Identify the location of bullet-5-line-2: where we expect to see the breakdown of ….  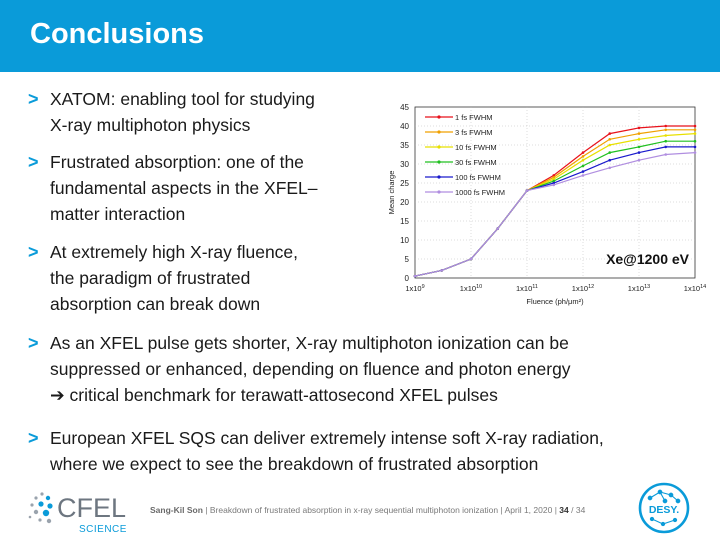
(294, 464).